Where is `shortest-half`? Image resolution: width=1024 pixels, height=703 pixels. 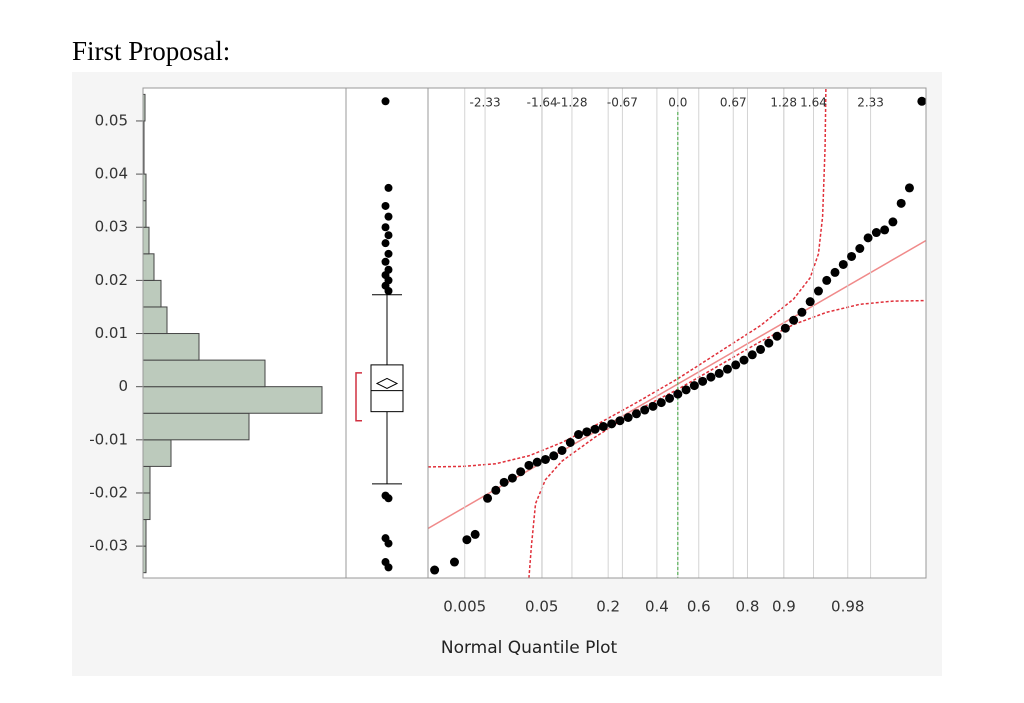
shortest-half is located at coordinates (358, 397).